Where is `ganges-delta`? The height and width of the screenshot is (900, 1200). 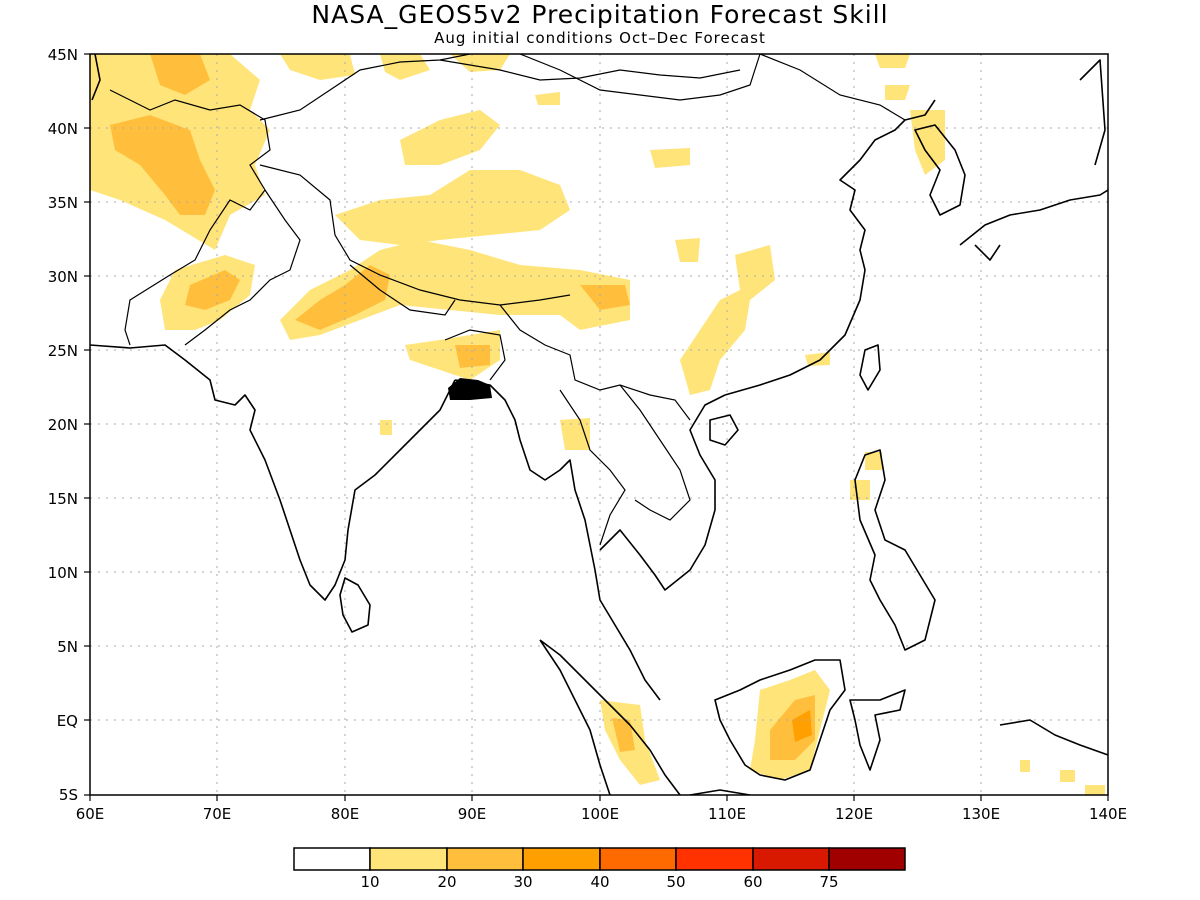
ganges-delta is located at coordinates (470, 389).